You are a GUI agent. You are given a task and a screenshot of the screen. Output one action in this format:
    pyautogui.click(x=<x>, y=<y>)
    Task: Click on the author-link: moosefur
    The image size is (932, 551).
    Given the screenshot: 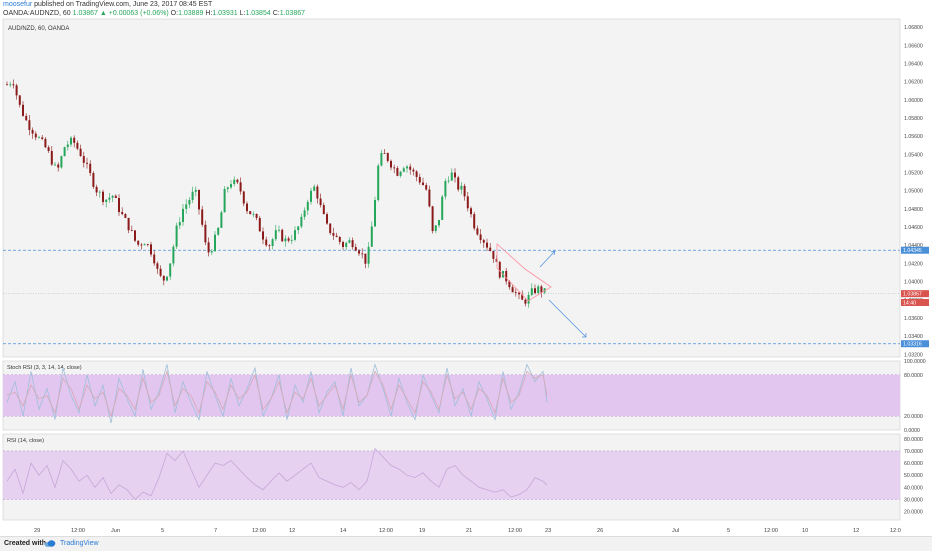 What is the action you would take?
    pyautogui.click(x=18, y=4)
    